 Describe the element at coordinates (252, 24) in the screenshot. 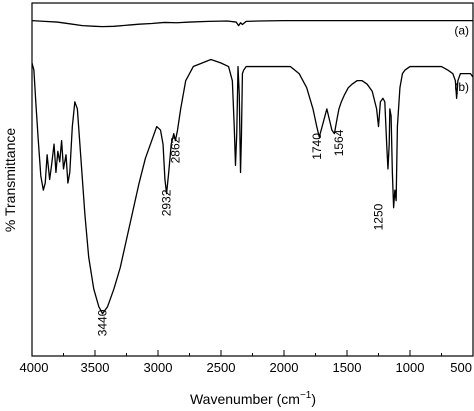

I see `series-line-a` at that location.